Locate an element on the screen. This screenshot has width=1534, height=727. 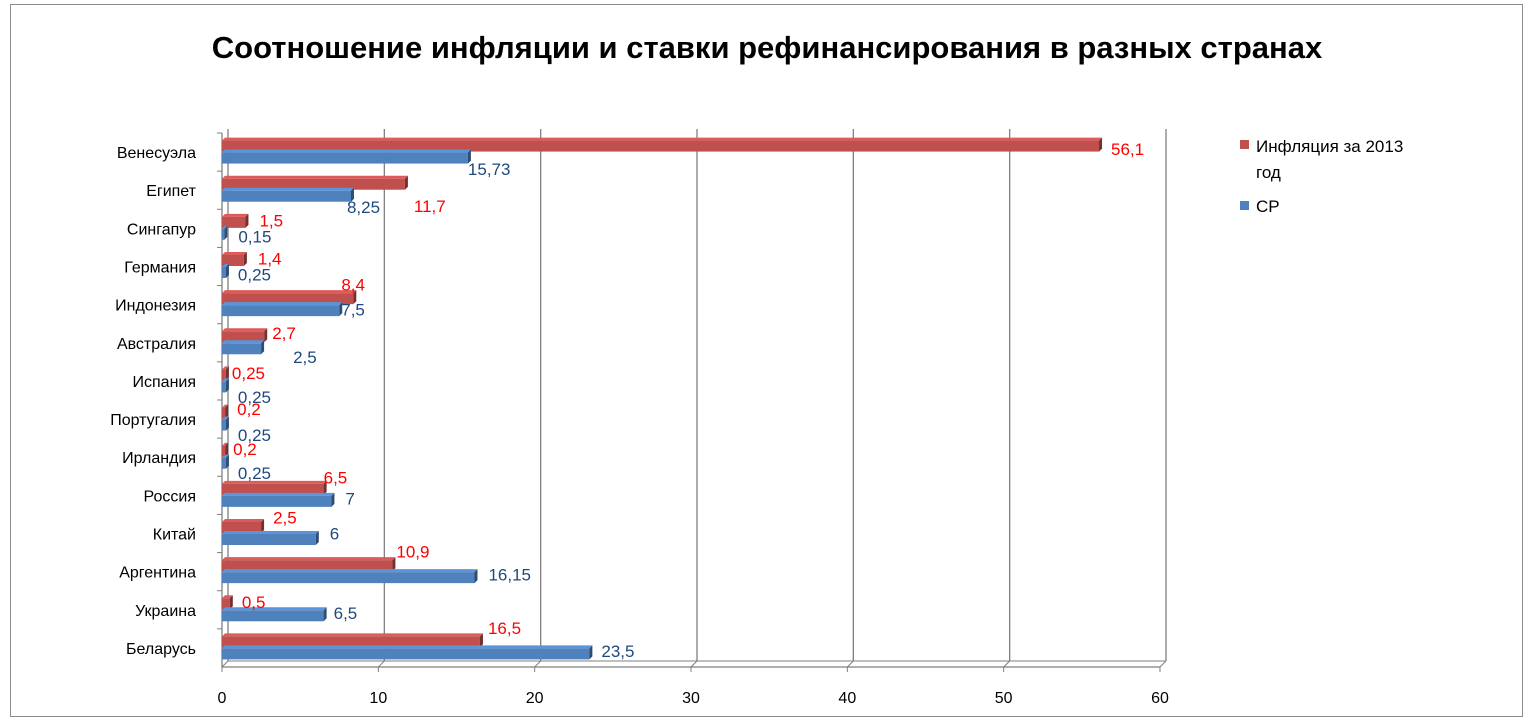
data-label: 23,5 is located at coordinates (617, 651).